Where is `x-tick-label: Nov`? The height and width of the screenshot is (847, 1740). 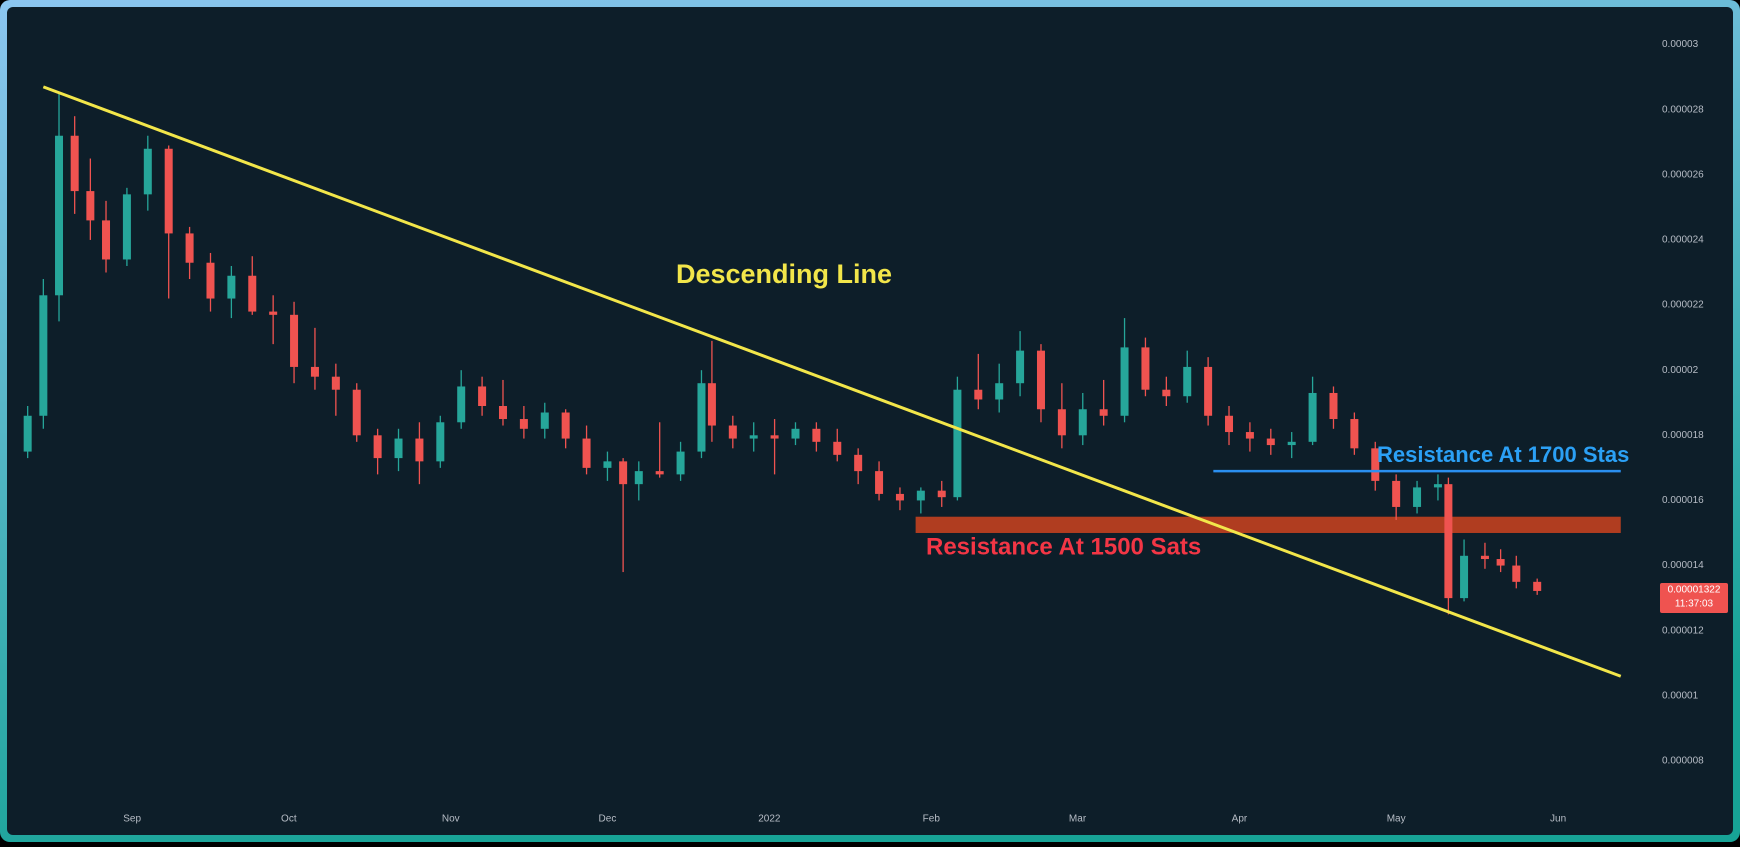 x-tick-label: Nov is located at coordinates (451, 819).